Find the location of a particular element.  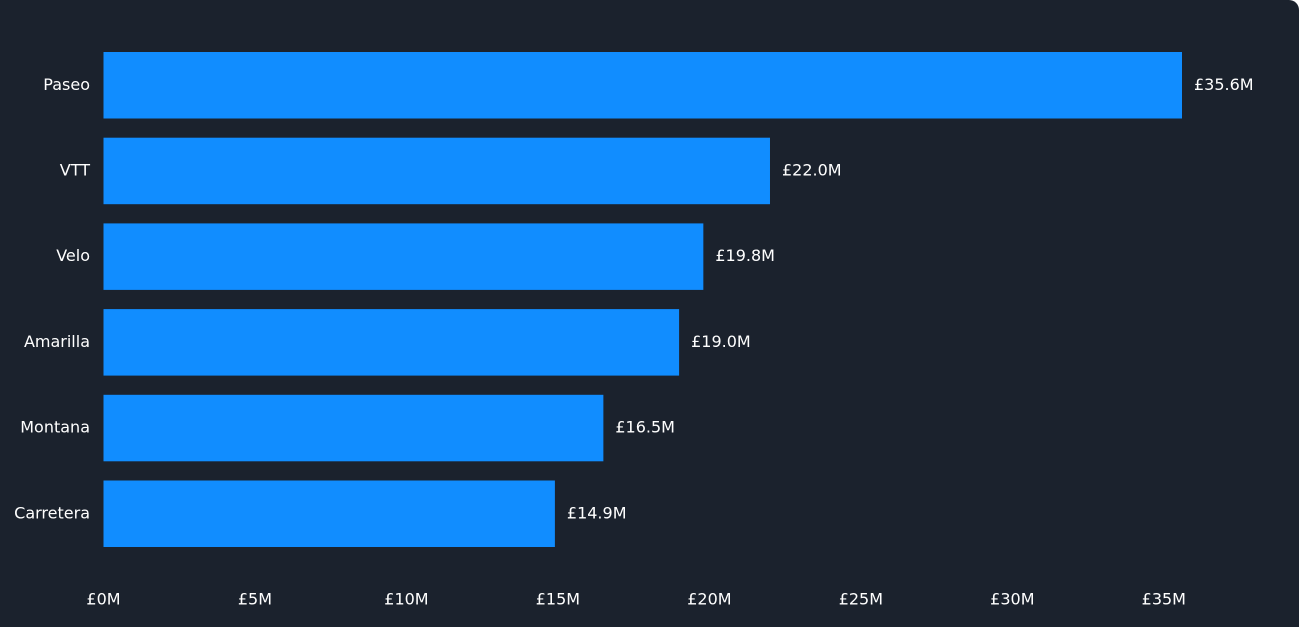

x-tick-label: £30M is located at coordinates (1012, 599).